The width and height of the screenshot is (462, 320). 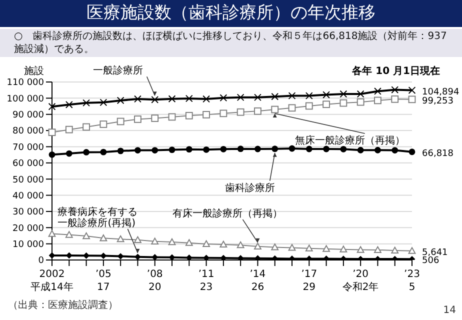 What do you see at coordinates (28, 196) in the screenshot?
I see `y-tick-label: 40 000` at bounding box center [28, 196].